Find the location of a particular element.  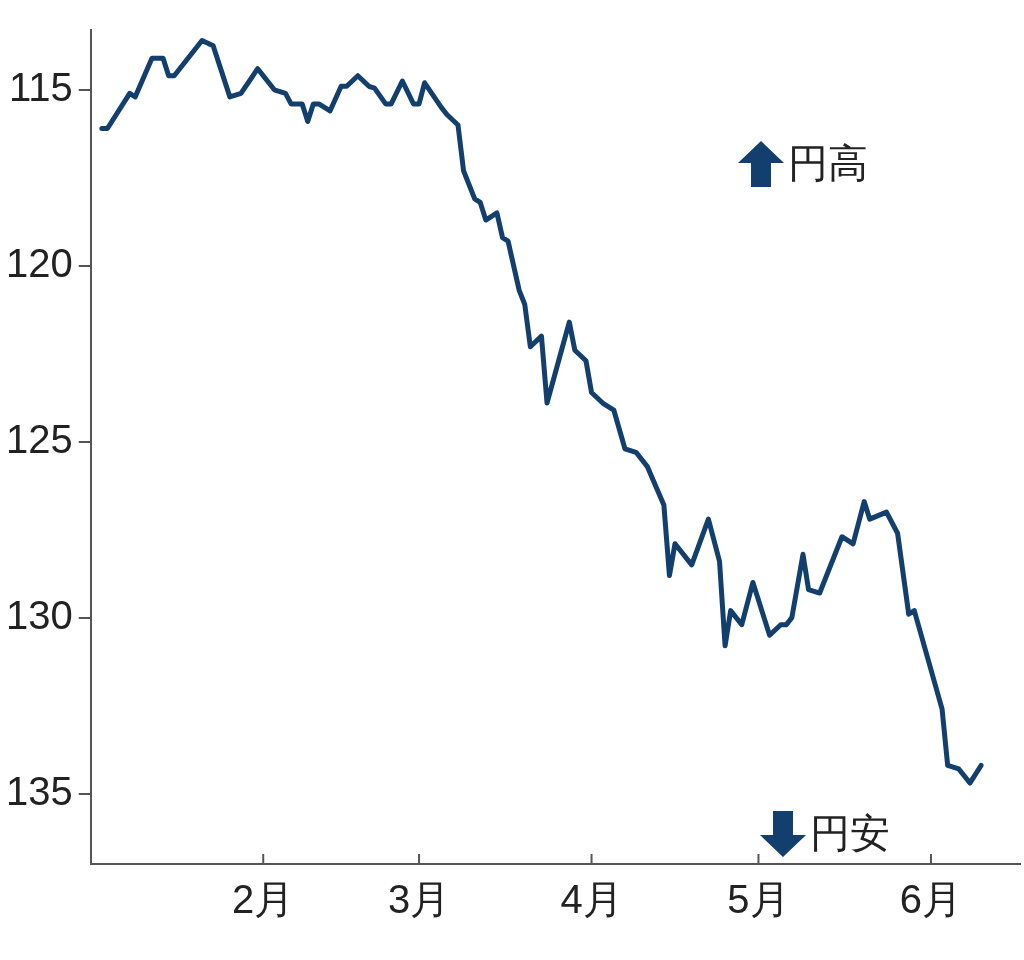

x-tick-label: 3月 is located at coordinates (419, 899).